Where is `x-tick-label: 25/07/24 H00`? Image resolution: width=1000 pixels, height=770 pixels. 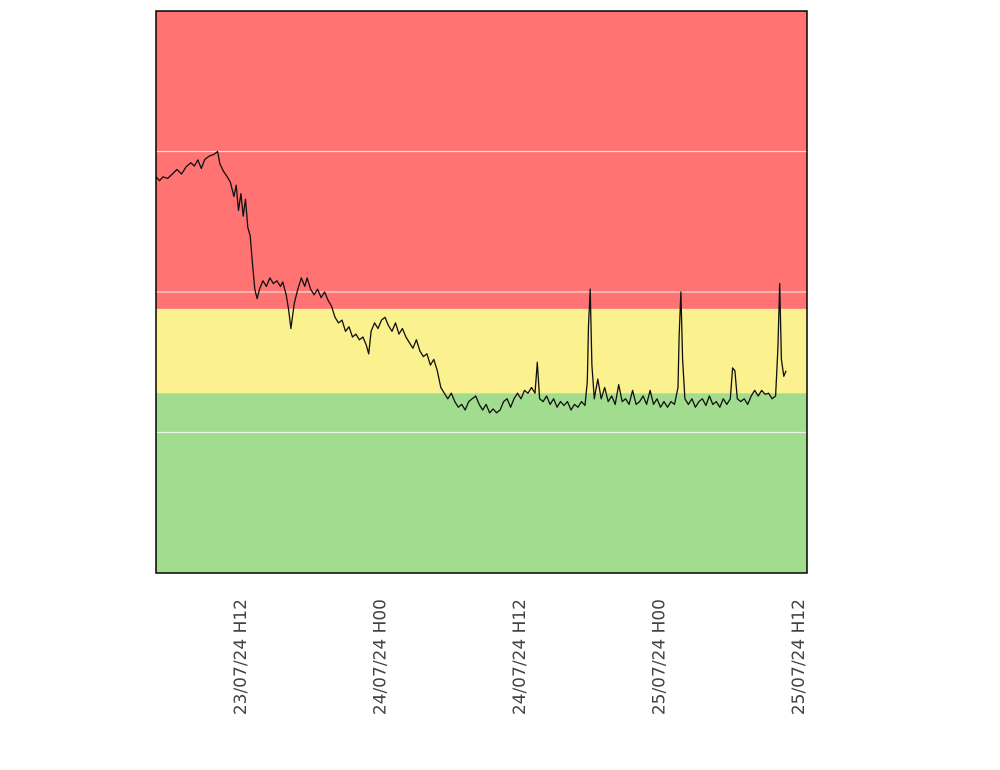
x-tick-label: 25/07/24 H00 is located at coordinates (660, 657).